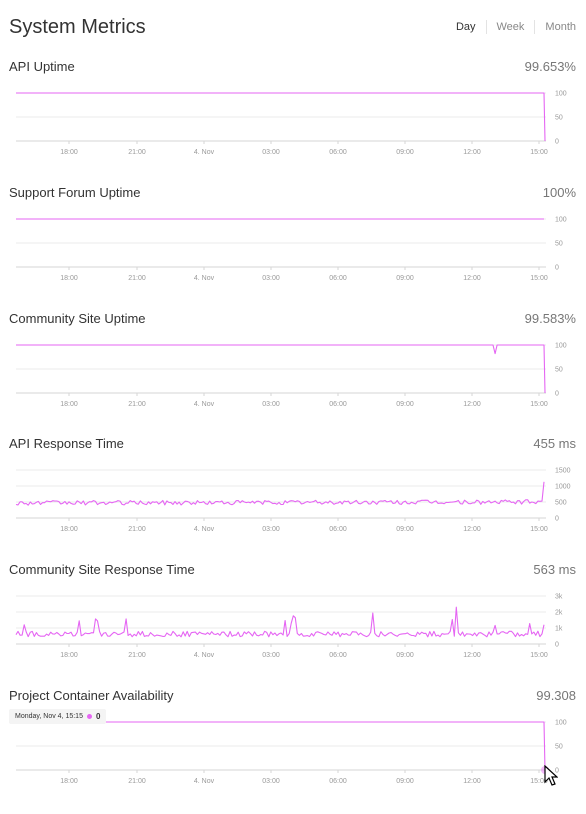 This screenshot has height=814, width=586. What do you see at coordinates (556, 695) in the screenshot?
I see `metric-value: 99.308` at bounding box center [556, 695].